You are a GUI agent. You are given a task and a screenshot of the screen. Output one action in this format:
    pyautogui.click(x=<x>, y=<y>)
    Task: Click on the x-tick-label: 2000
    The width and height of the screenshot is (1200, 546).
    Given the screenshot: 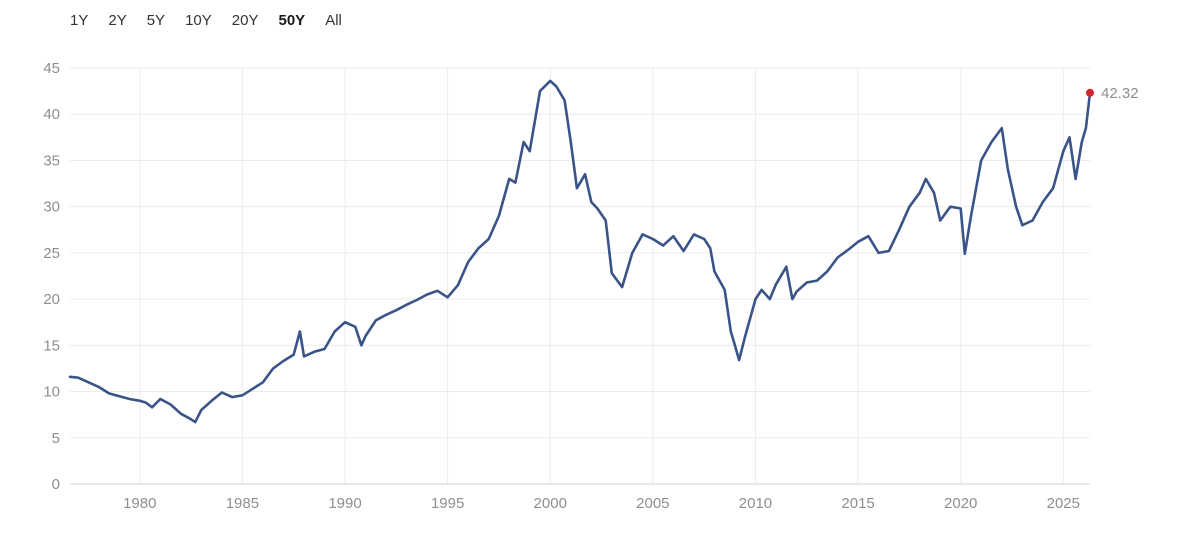 What is the action you would take?
    pyautogui.click(x=550, y=503)
    